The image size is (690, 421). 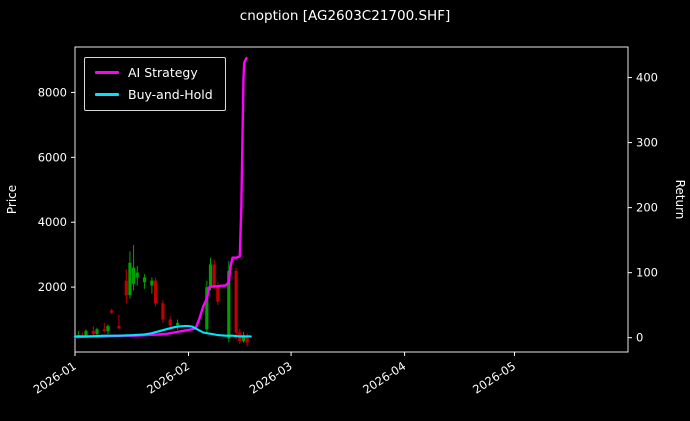 What do you see at coordinates (162, 331) in the screenshot?
I see `series-line-buy-and-hold` at bounding box center [162, 331].